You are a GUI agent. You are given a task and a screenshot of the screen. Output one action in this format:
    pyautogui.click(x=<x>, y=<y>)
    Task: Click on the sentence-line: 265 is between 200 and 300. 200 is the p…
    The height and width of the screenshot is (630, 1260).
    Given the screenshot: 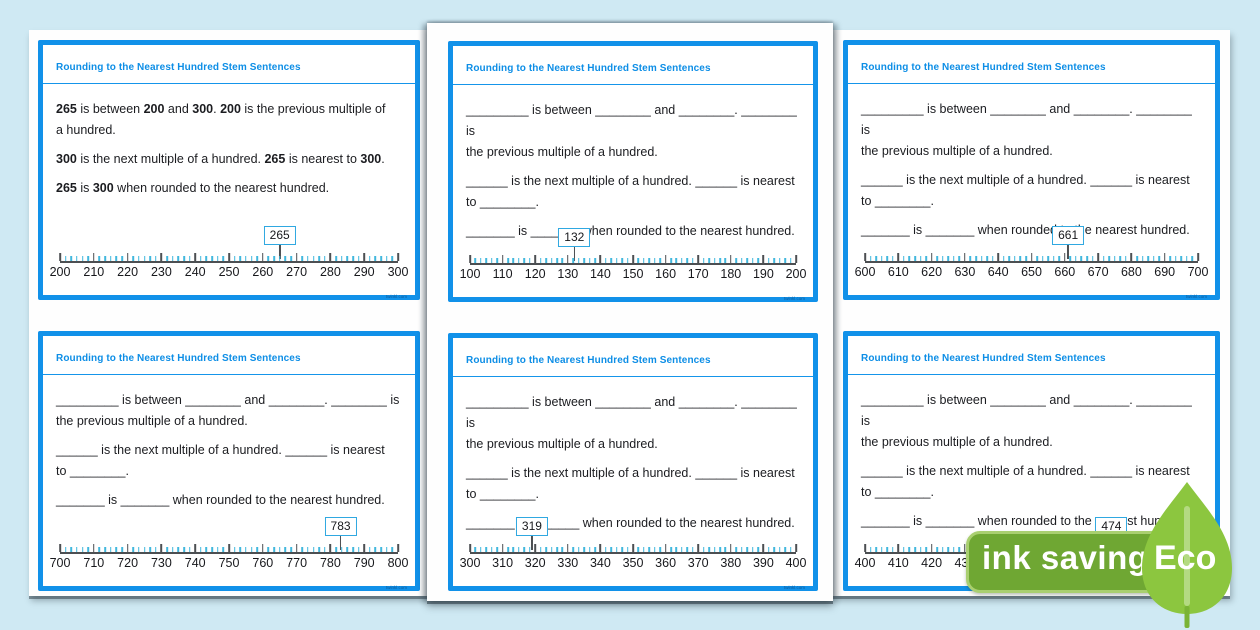 What is the action you would take?
    pyautogui.click(x=221, y=109)
    